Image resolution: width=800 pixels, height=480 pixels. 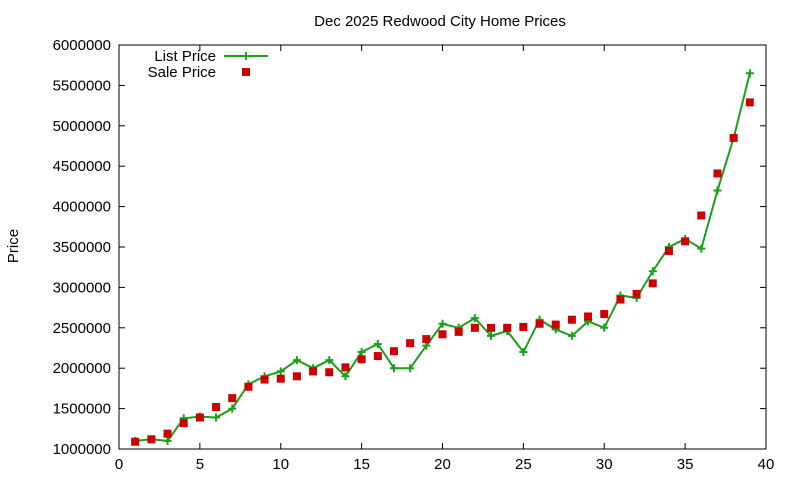 I want to click on x-tick-label: 20, so click(x=442, y=464).